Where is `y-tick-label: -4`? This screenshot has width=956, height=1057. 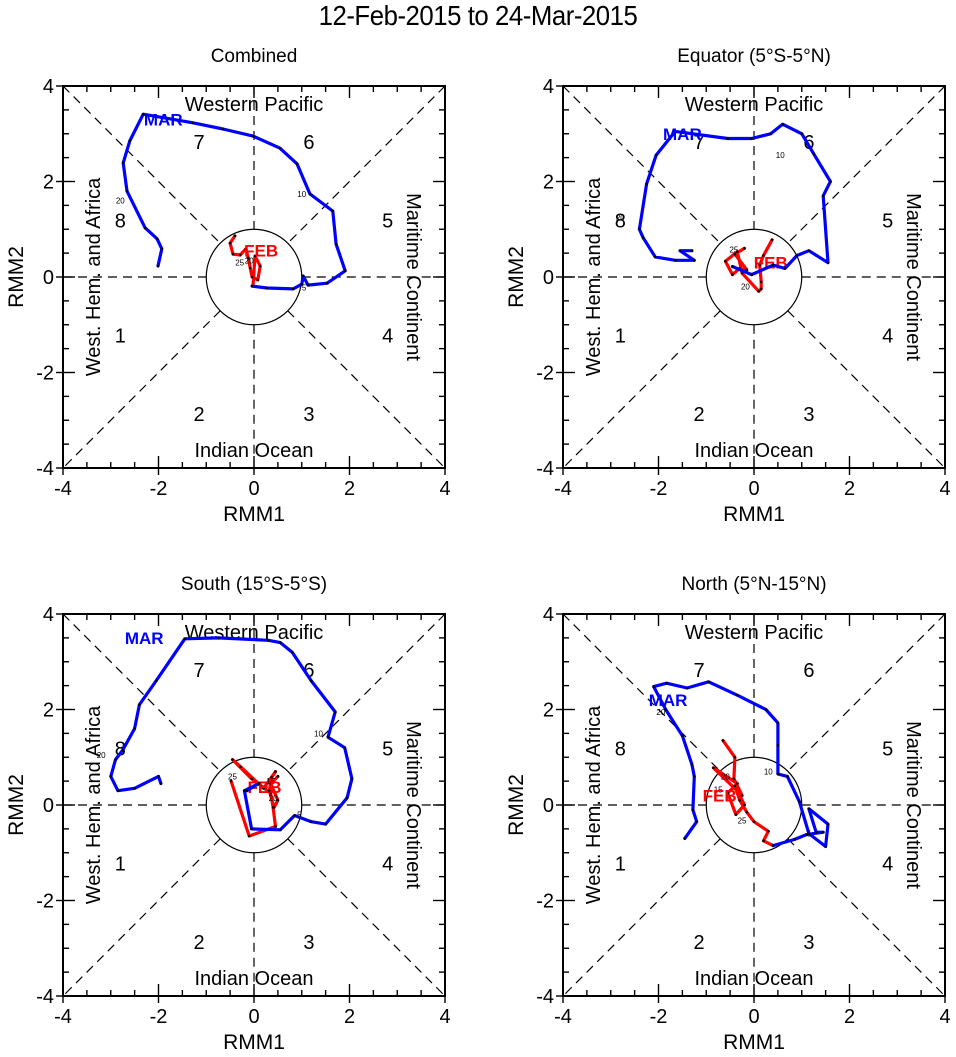 y-tick-label: -4 is located at coordinates (45, 997).